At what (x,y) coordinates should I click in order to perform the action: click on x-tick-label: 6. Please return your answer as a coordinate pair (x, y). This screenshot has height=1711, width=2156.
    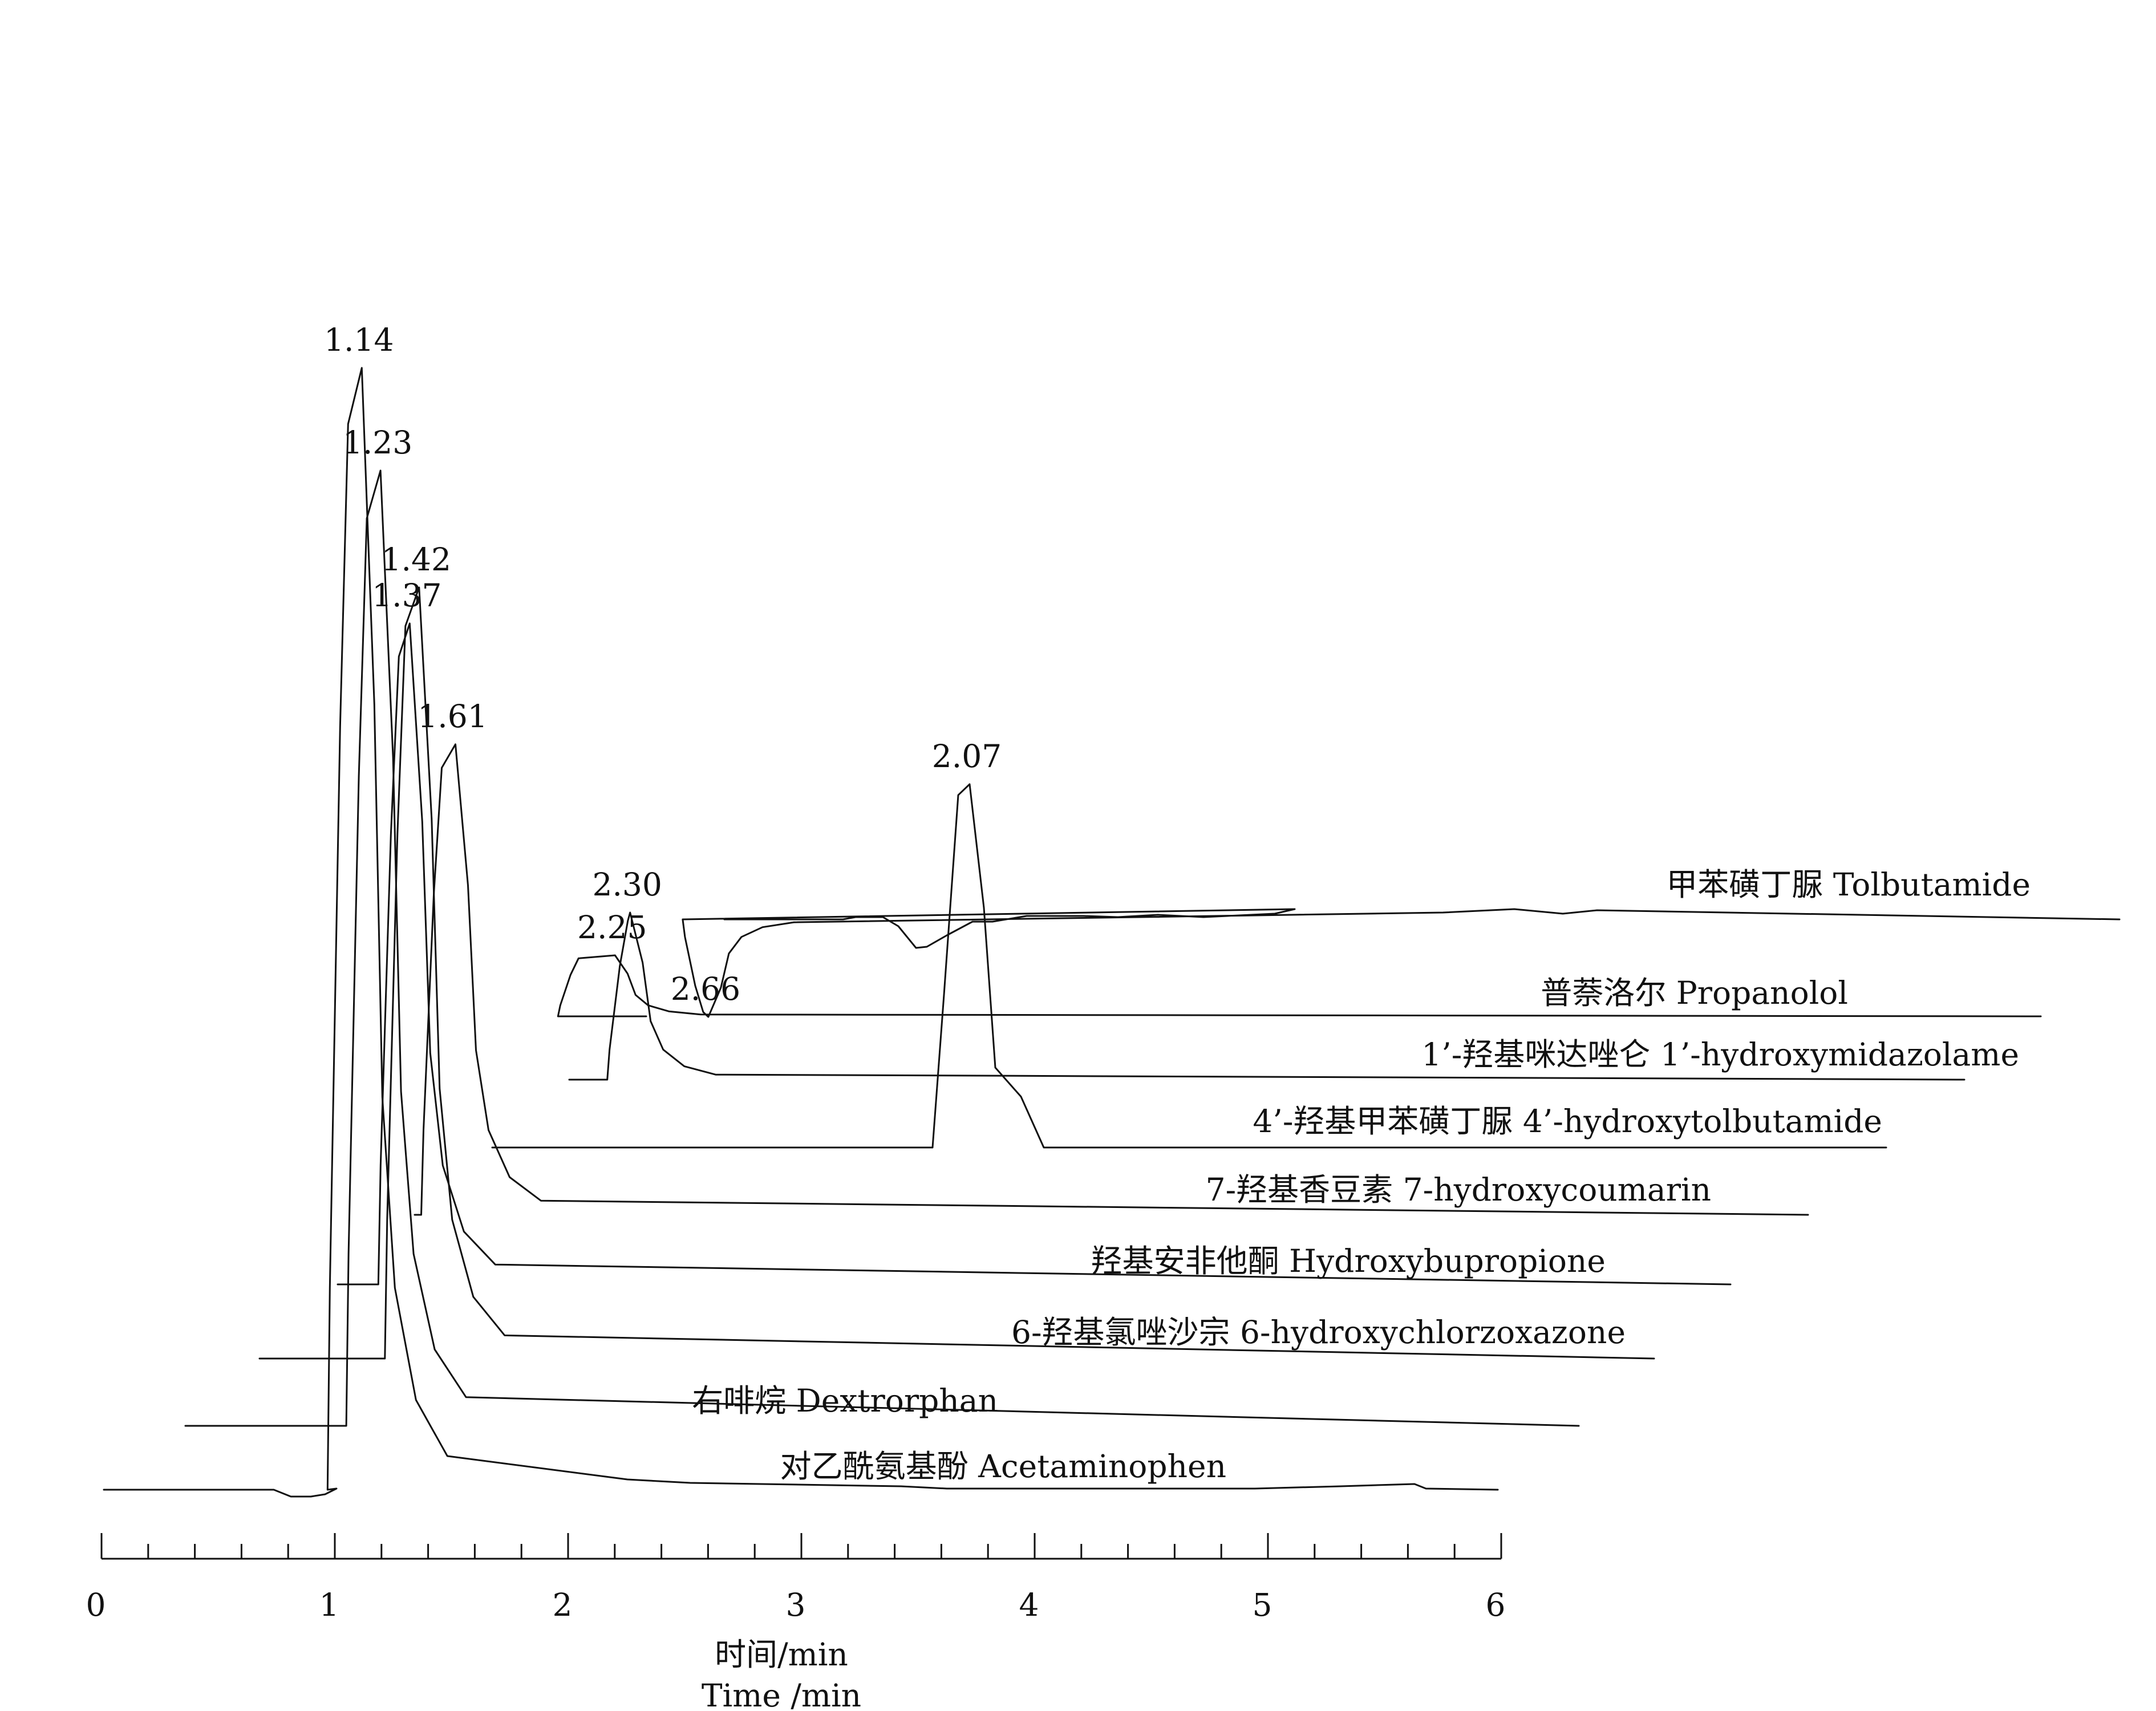
    Looking at the image, I should click on (1496, 1605).